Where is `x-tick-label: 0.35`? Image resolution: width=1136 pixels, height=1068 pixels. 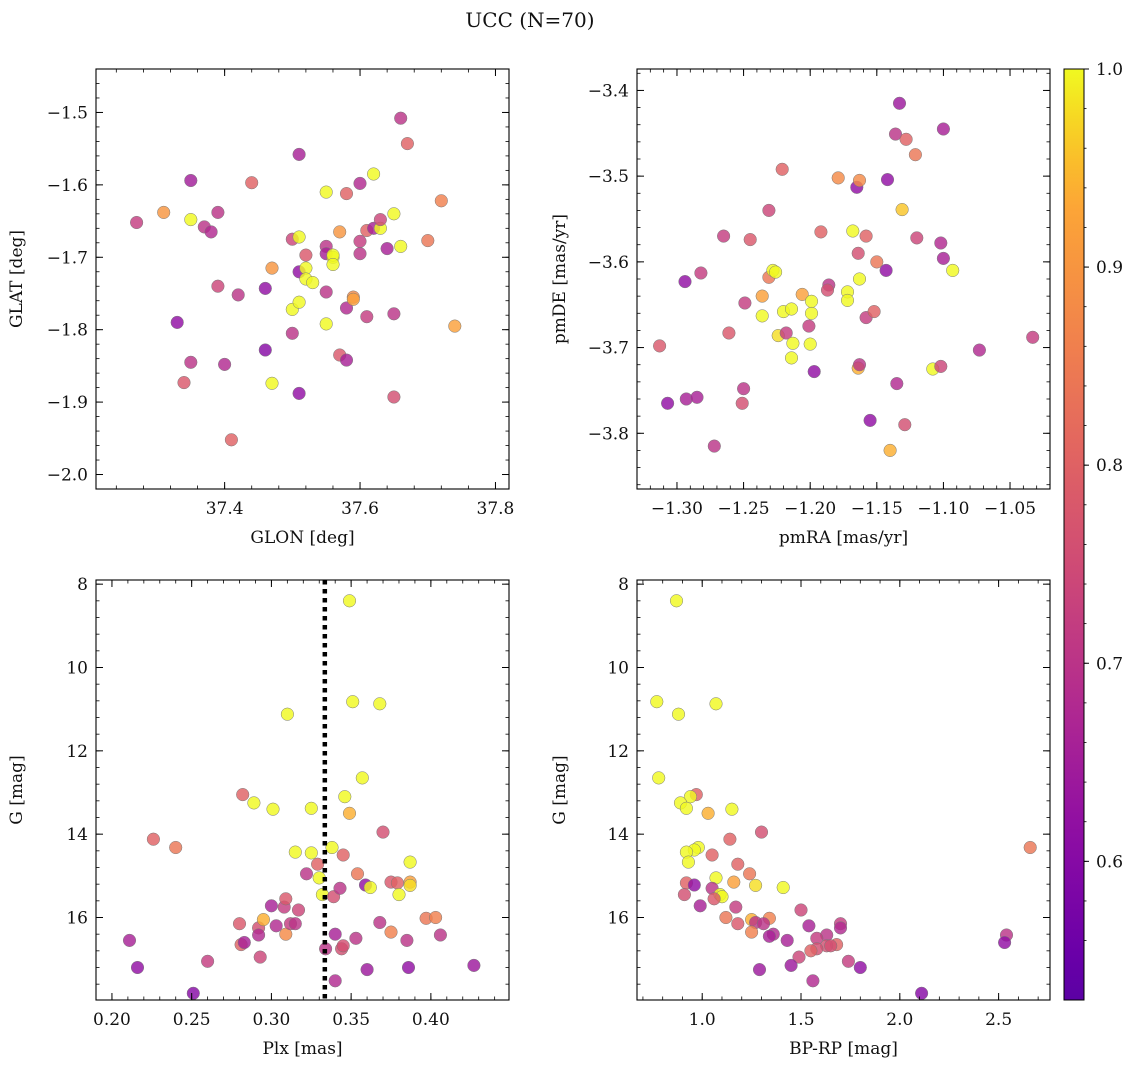 x-tick-label: 0.35 is located at coordinates (351, 1020).